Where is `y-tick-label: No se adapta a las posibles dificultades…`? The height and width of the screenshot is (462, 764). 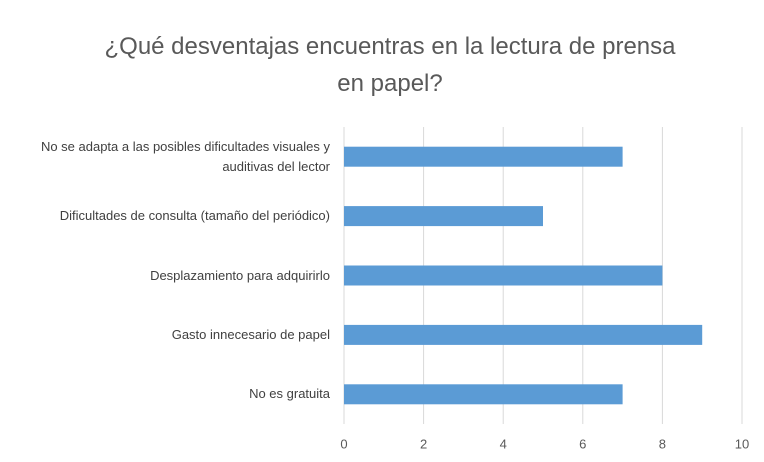 y-tick-label: No se adapta a las posibles dificultades… is located at coordinates (185, 156).